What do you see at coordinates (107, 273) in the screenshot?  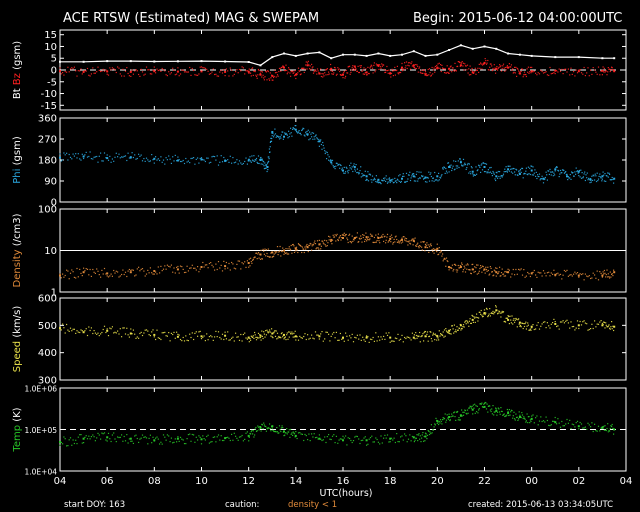 I see `data-point-Density` at bounding box center [107, 273].